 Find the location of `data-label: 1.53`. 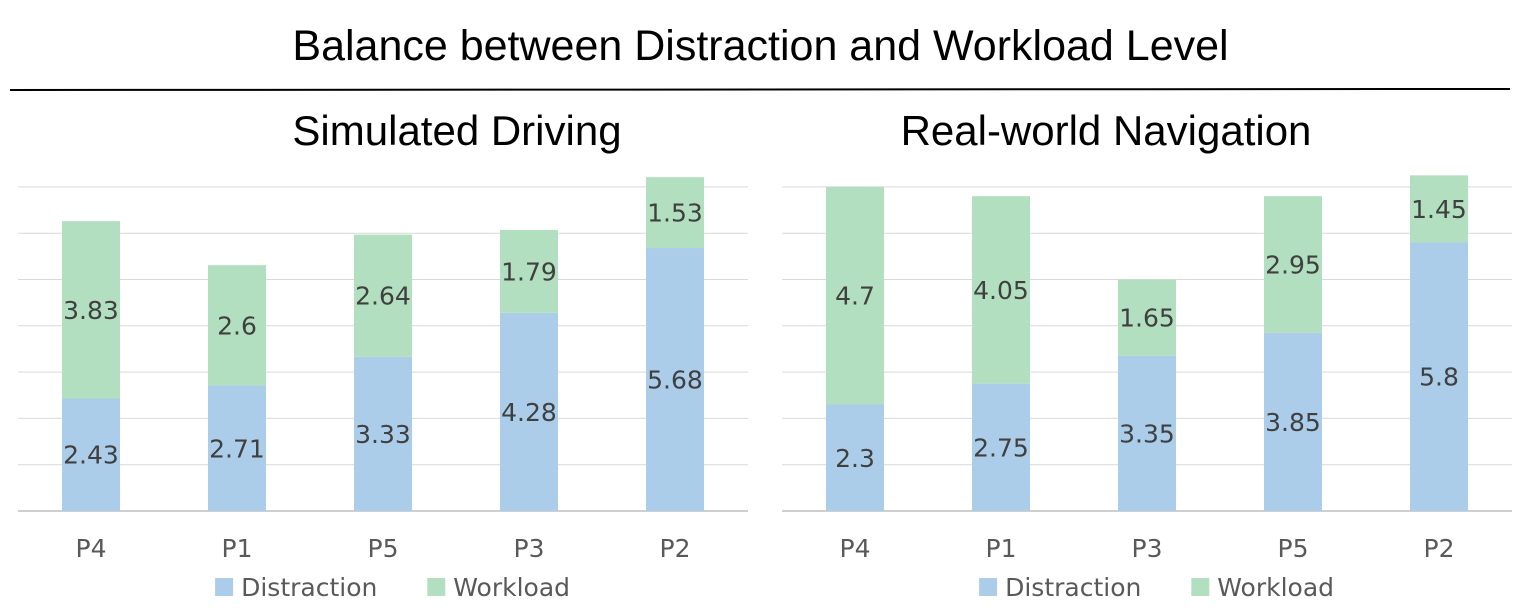

data-label: 1.53 is located at coordinates (675, 213).